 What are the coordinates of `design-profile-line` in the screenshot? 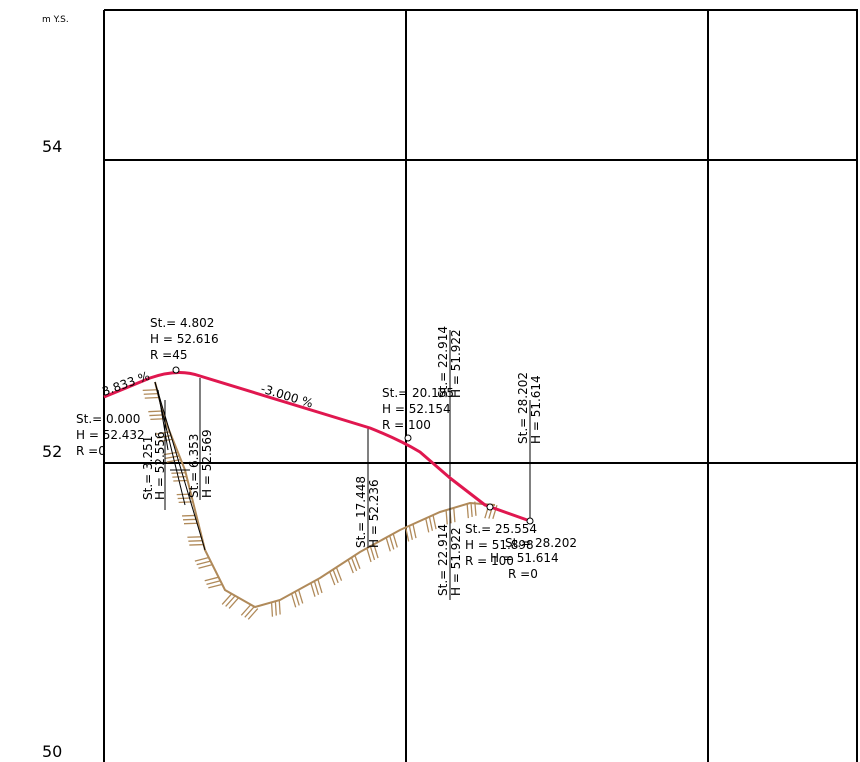 It's located at (317, 447).